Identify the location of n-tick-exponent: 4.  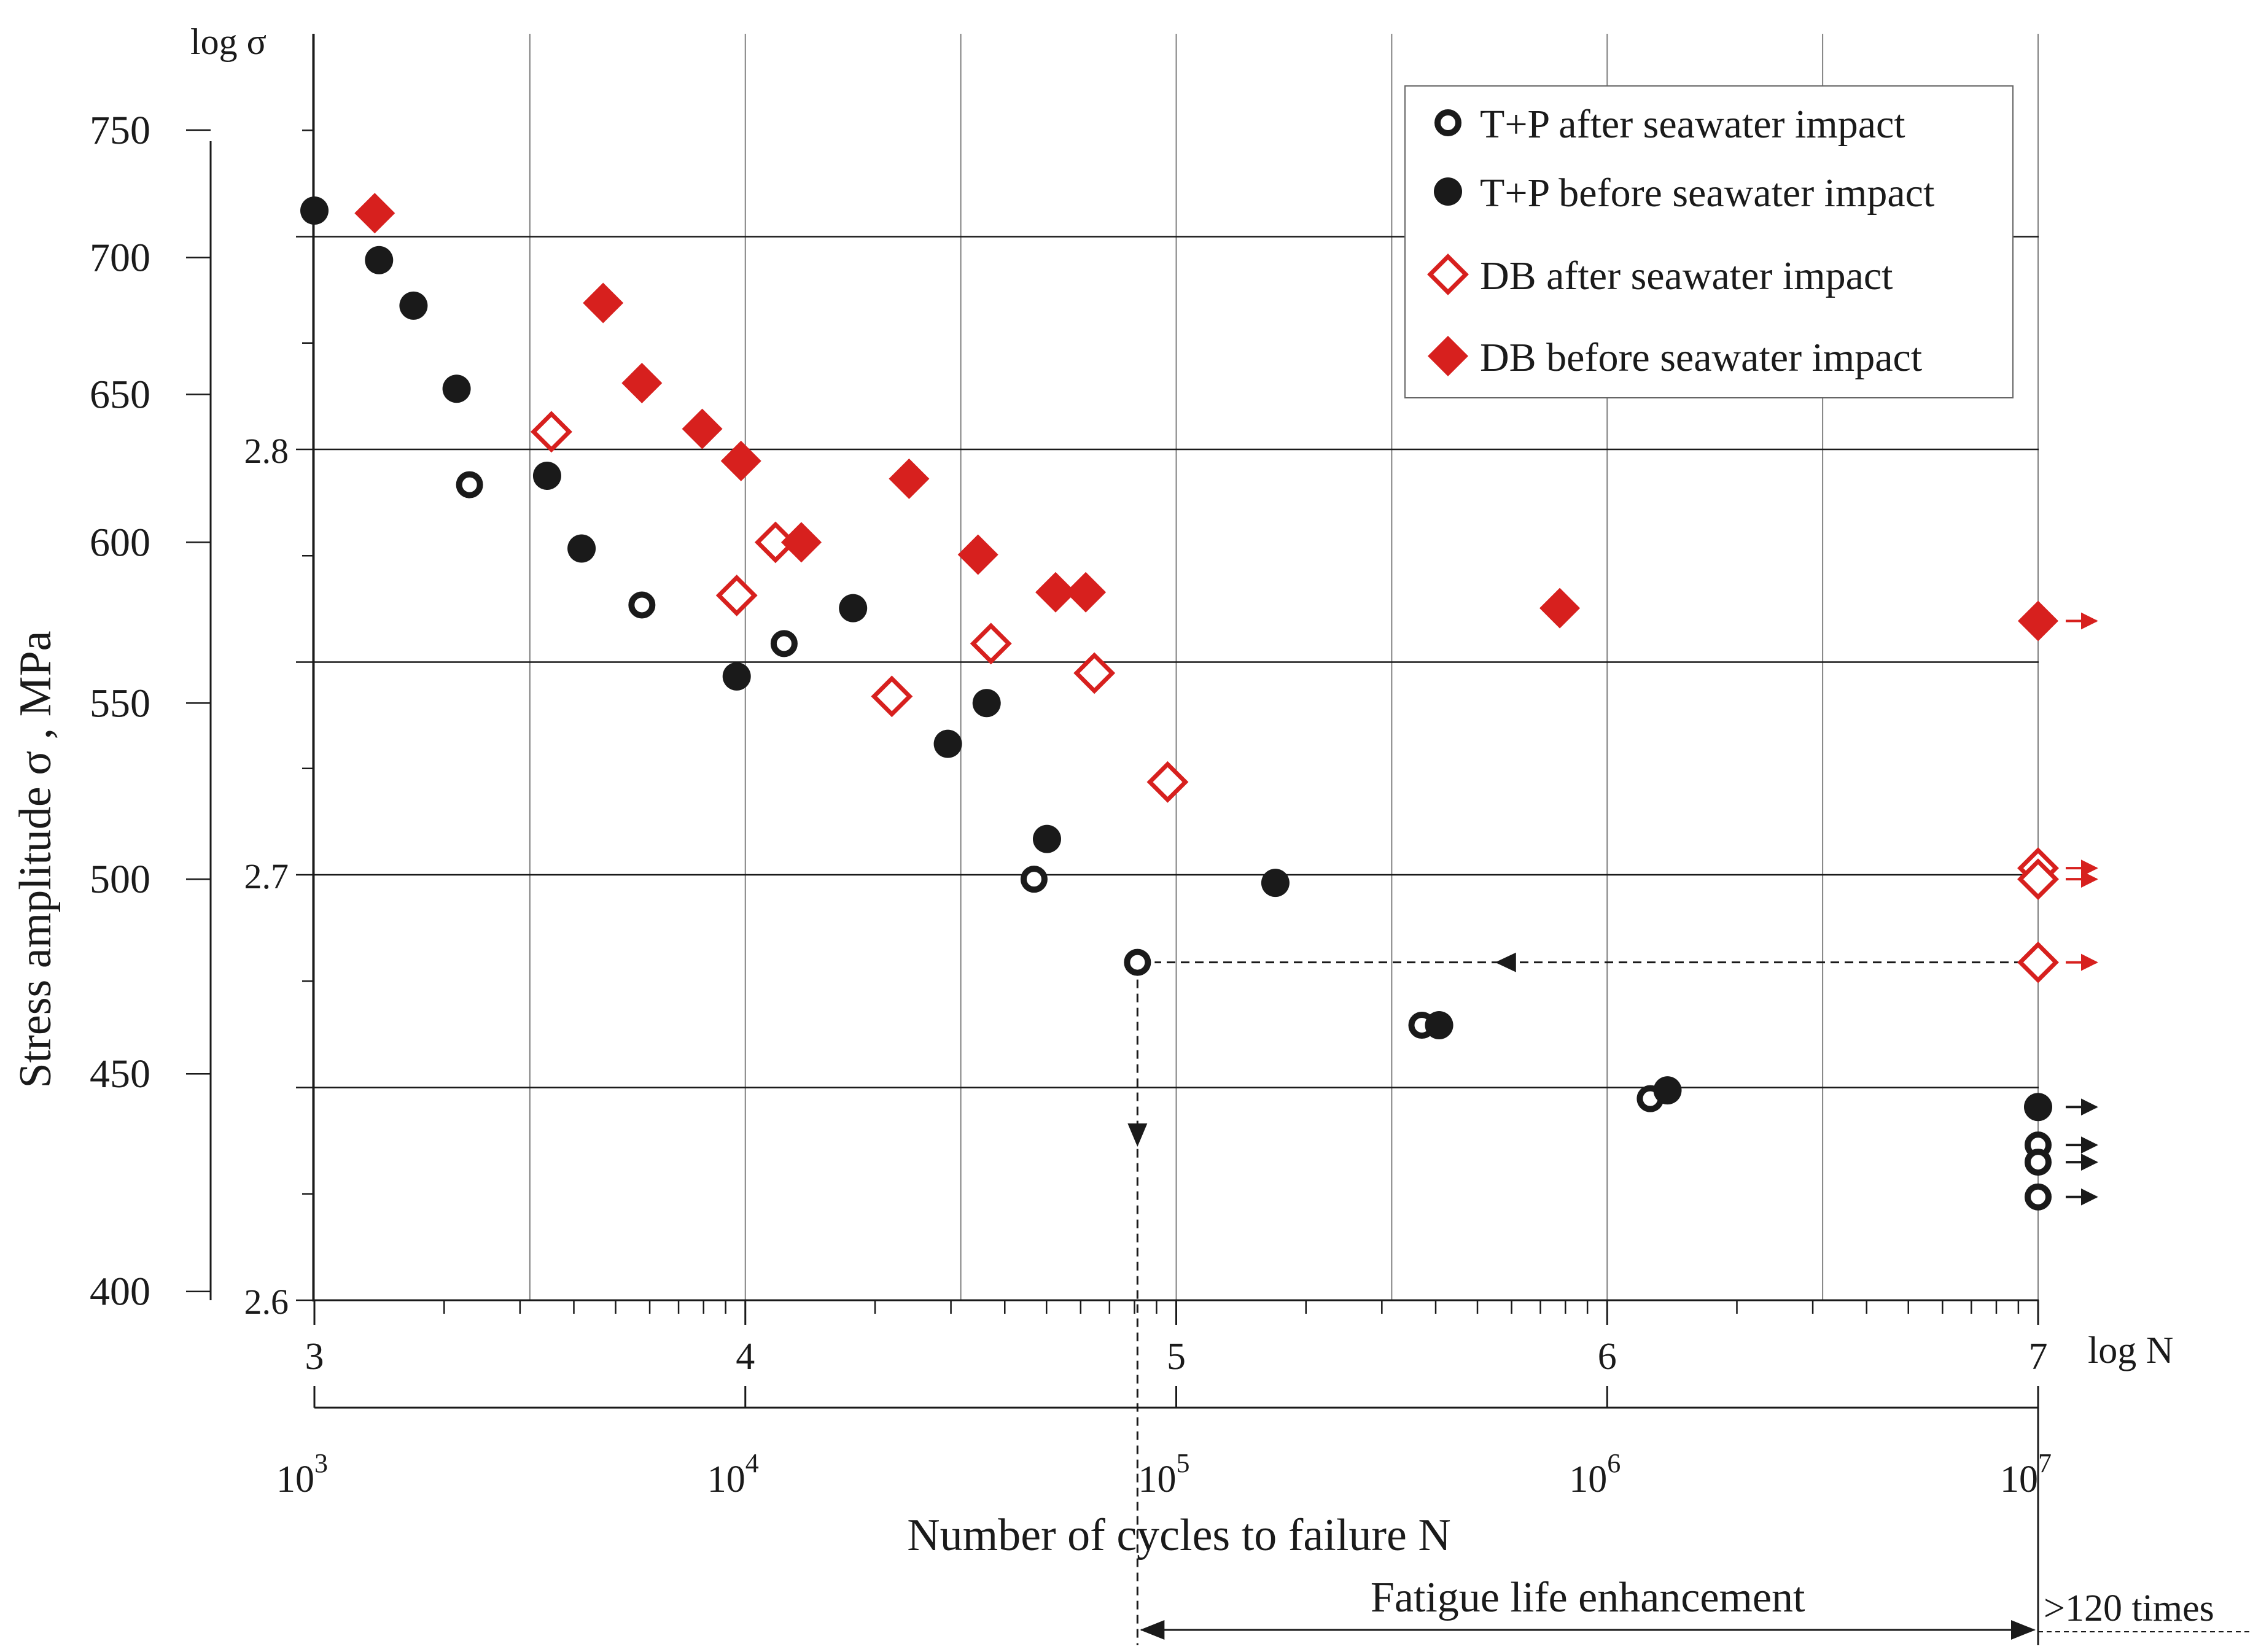
(752, 1463).